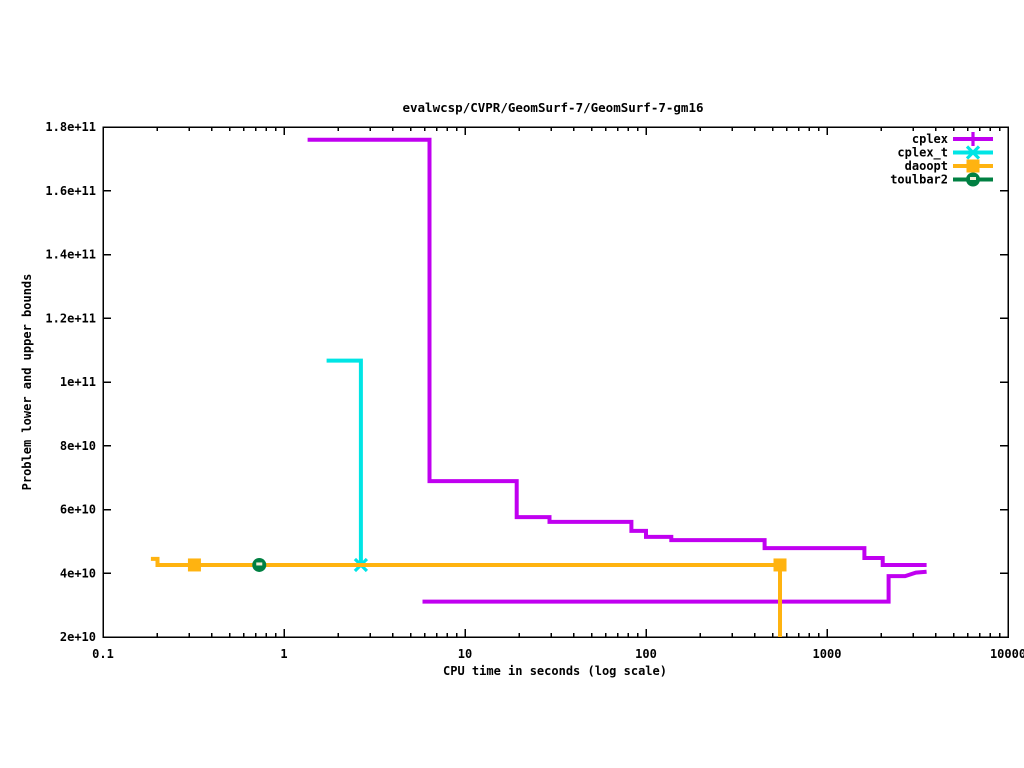  What do you see at coordinates (555, 671) in the screenshot?
I see `x-axis-label: CPU time in seconds (log scale)` at bounding box center [555, 671].